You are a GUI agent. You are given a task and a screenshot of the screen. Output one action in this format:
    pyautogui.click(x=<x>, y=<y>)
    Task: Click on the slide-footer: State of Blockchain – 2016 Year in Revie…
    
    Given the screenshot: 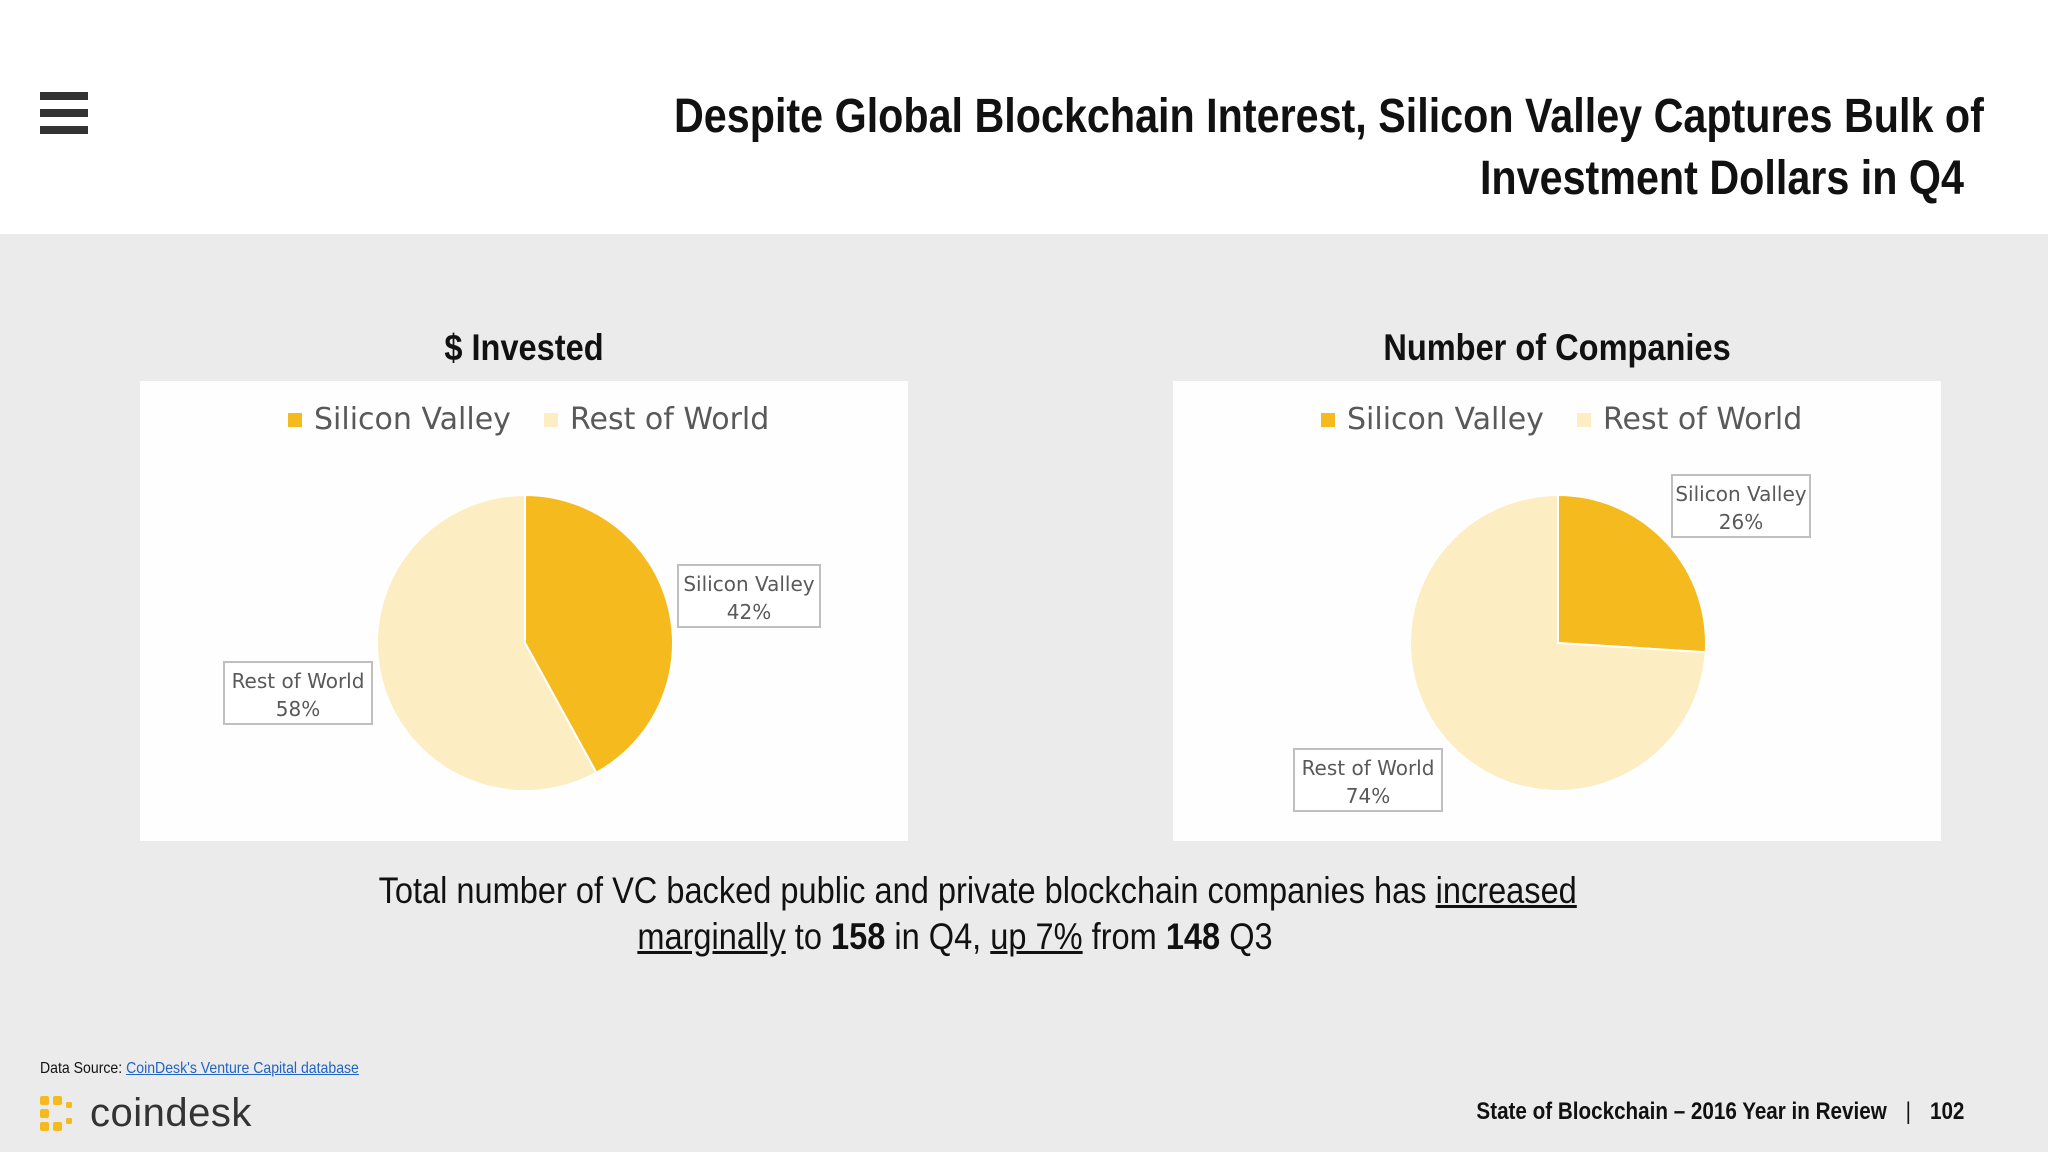 What is the action you would take?
    pyautogui.click(x=1720, y=1112)
    